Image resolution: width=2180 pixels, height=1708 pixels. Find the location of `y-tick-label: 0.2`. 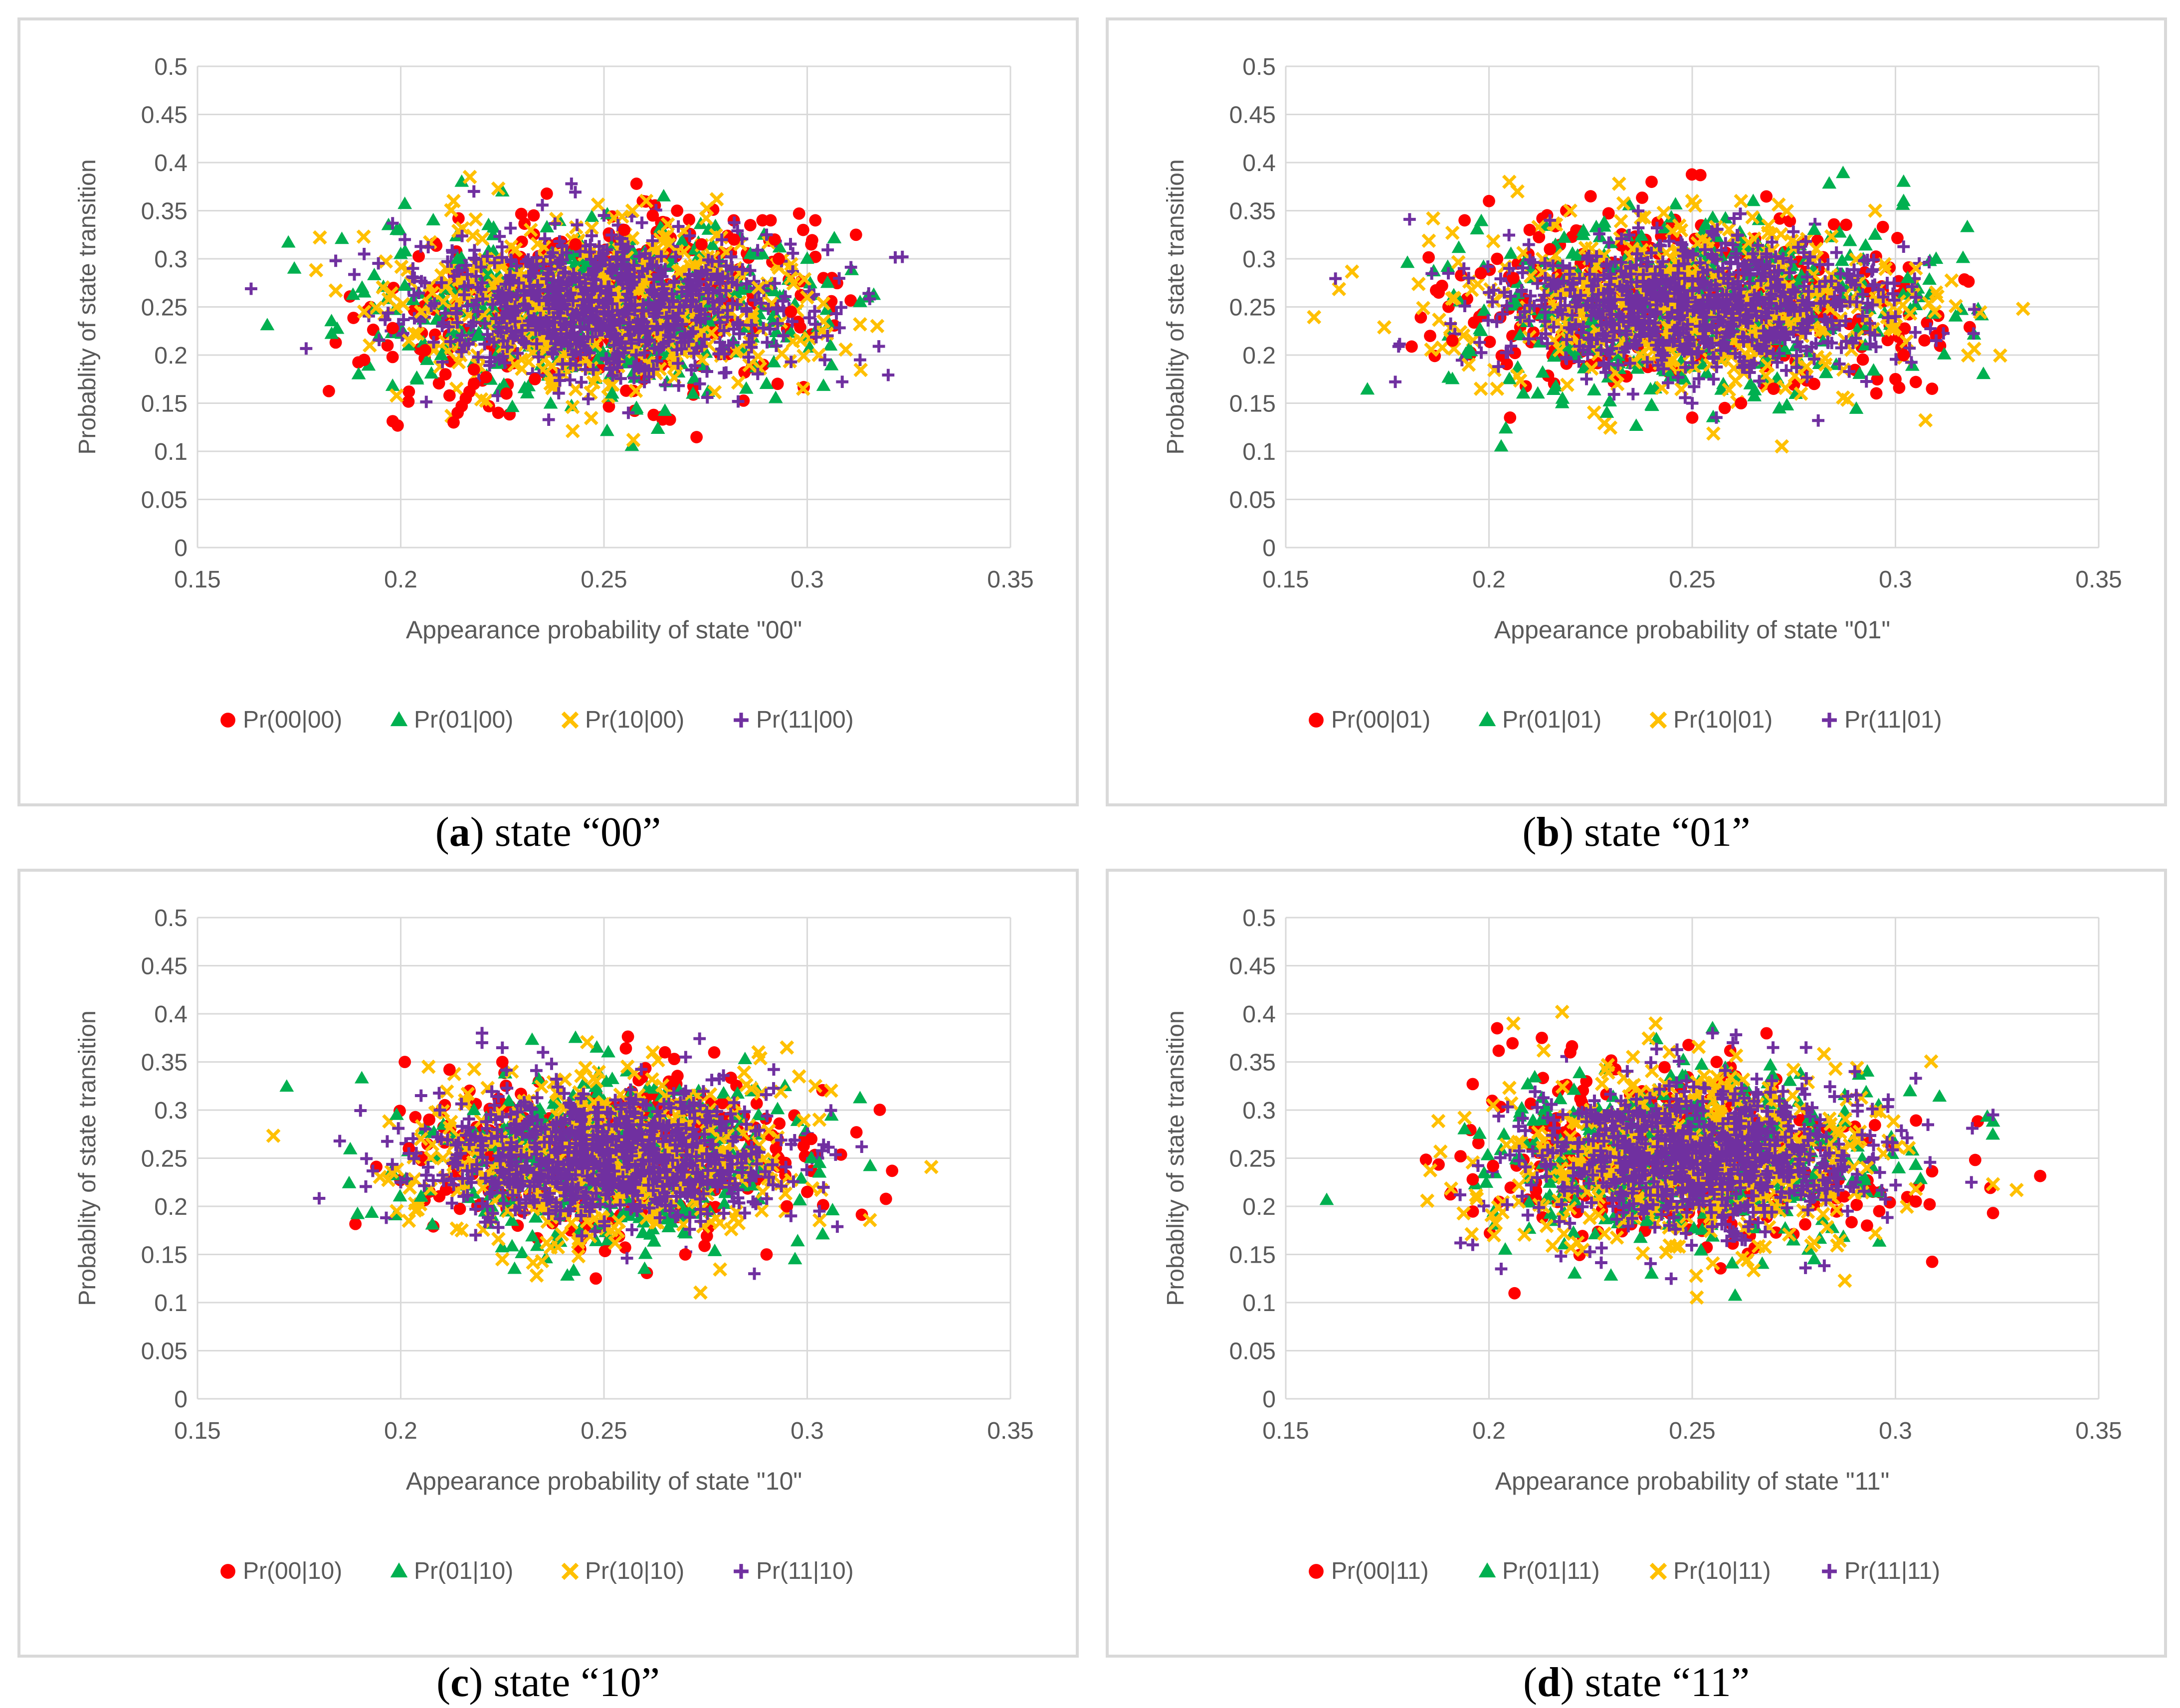

y-tick-label: 0.2 is located at coordinates (1259, 356).